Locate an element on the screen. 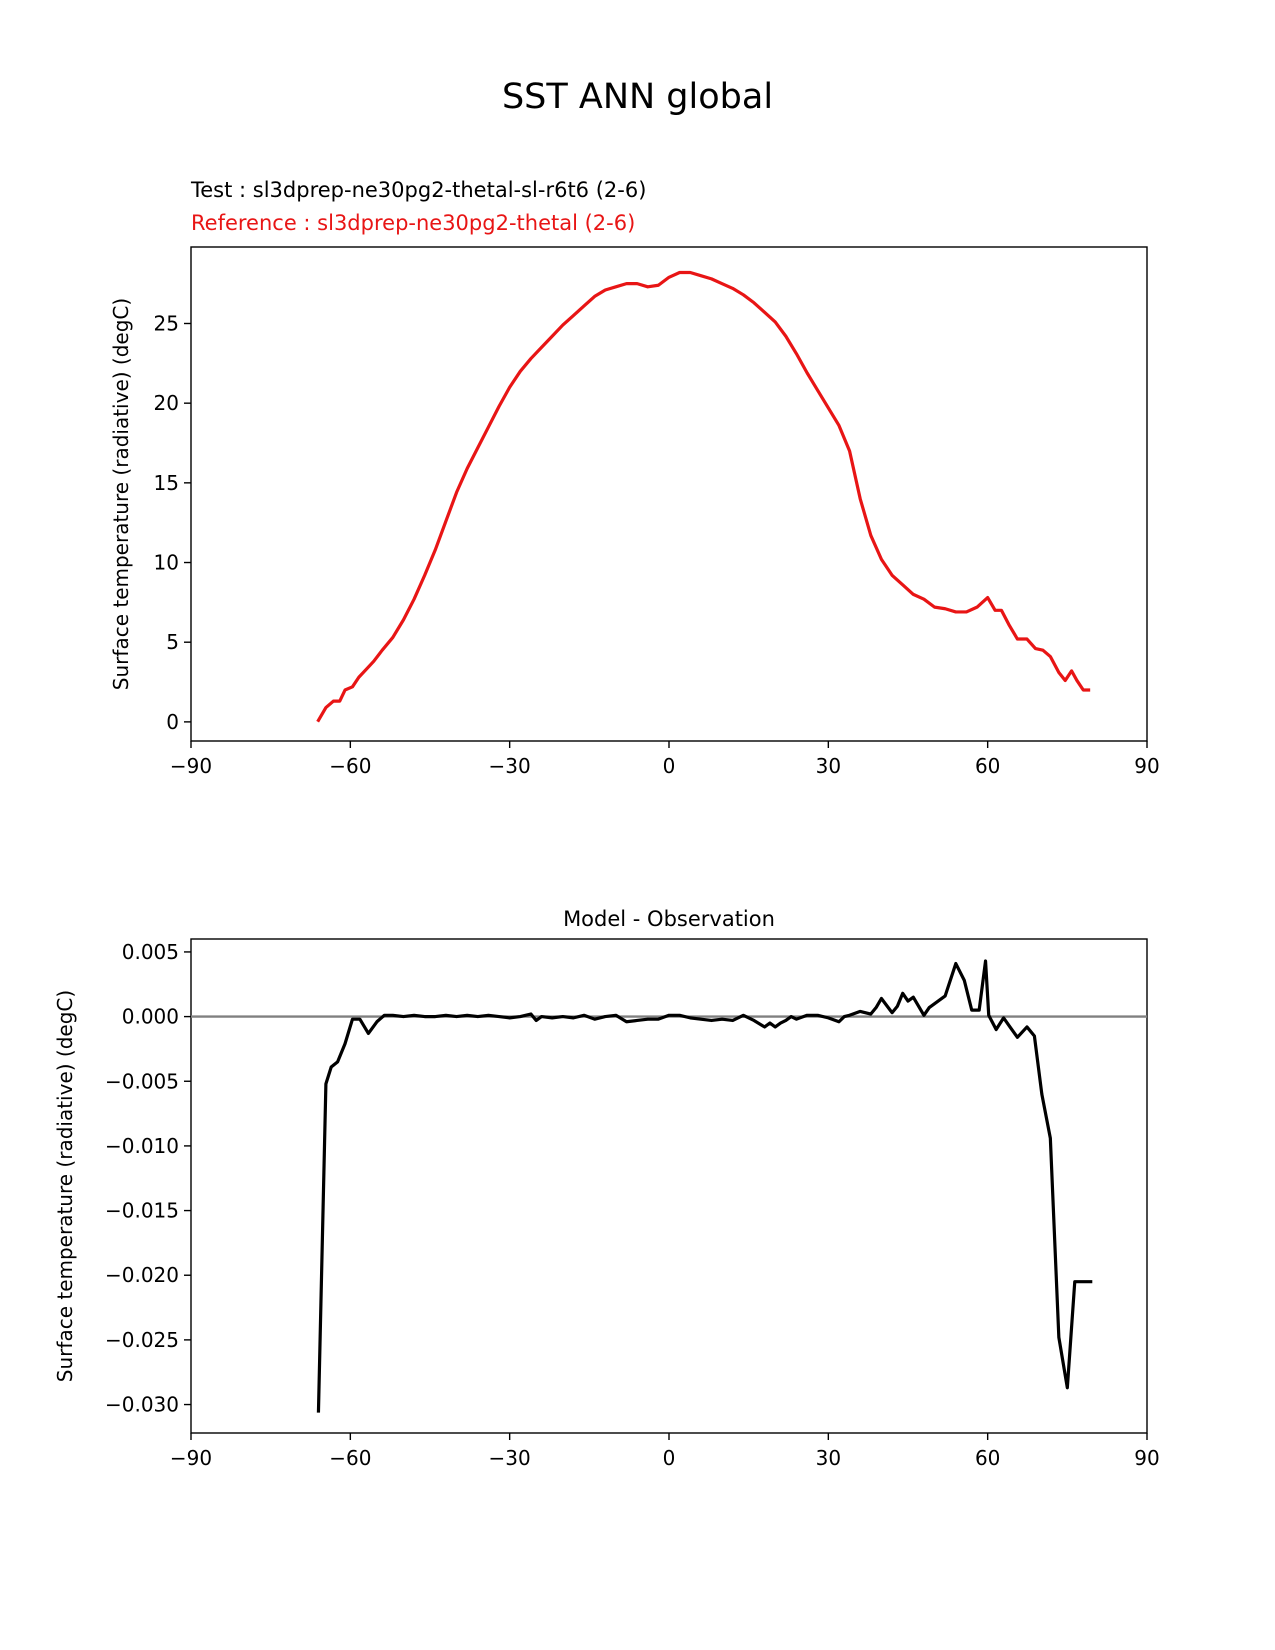 This screenshot has height=1650, width=1275. y-tick-label: −0.005 is located at coordinates (142, 1081).